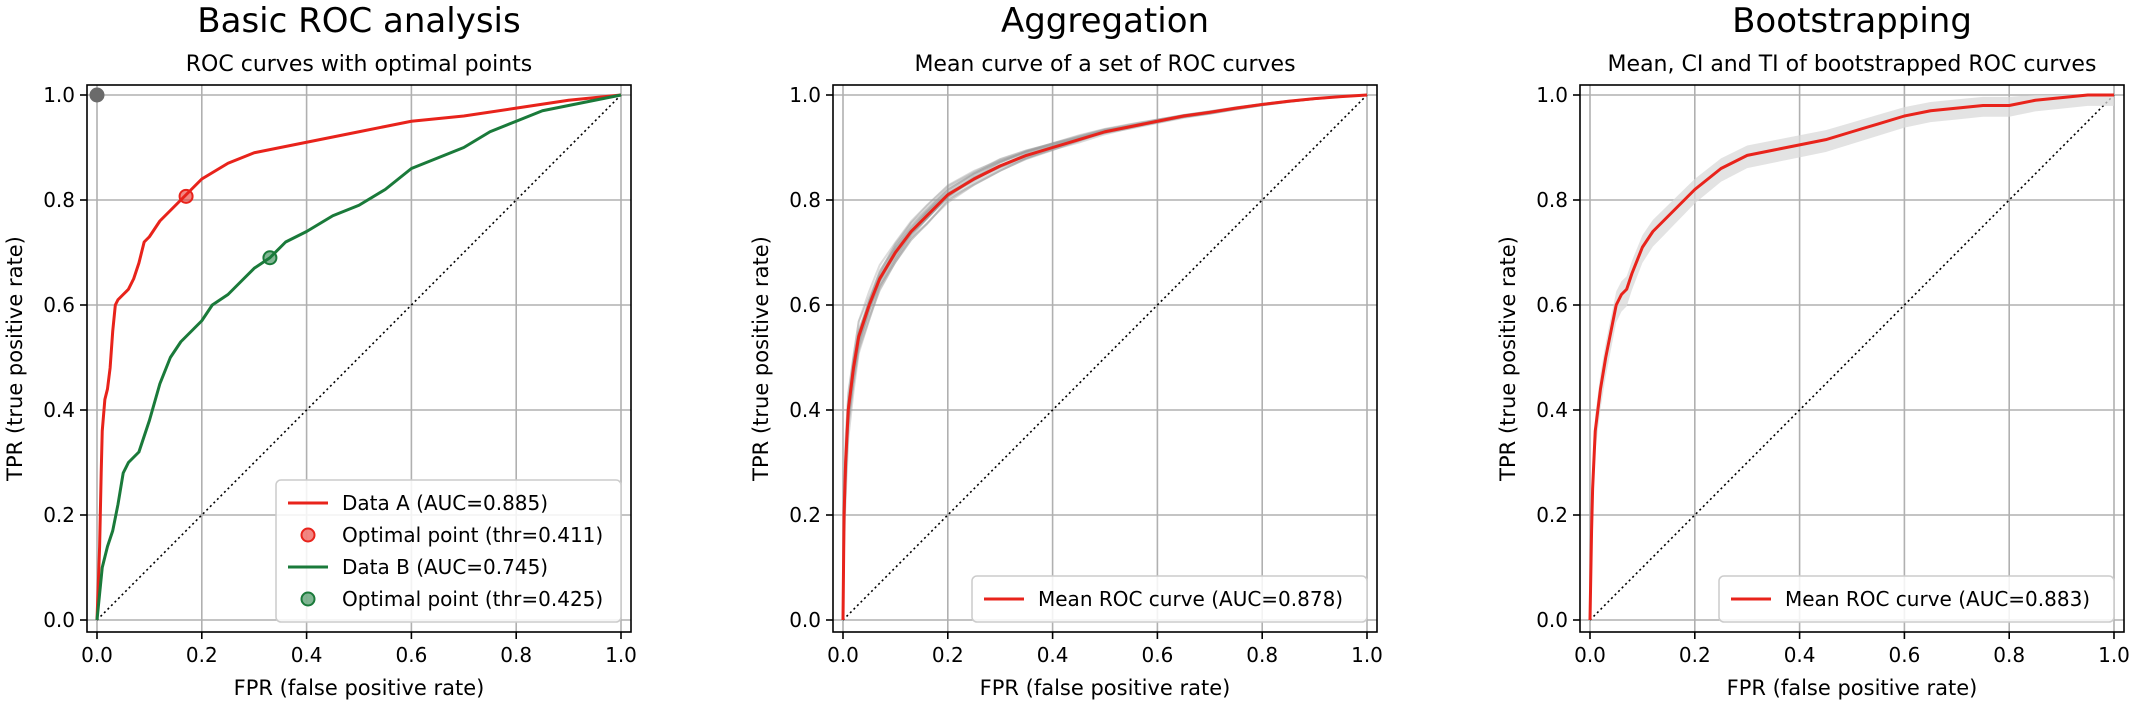 The height and width of the screenshot is (703, 2130). Describe the element at coordinates (1105, 21) in the screenshot. I see `panel-suptitle: Aggregation` at that location.